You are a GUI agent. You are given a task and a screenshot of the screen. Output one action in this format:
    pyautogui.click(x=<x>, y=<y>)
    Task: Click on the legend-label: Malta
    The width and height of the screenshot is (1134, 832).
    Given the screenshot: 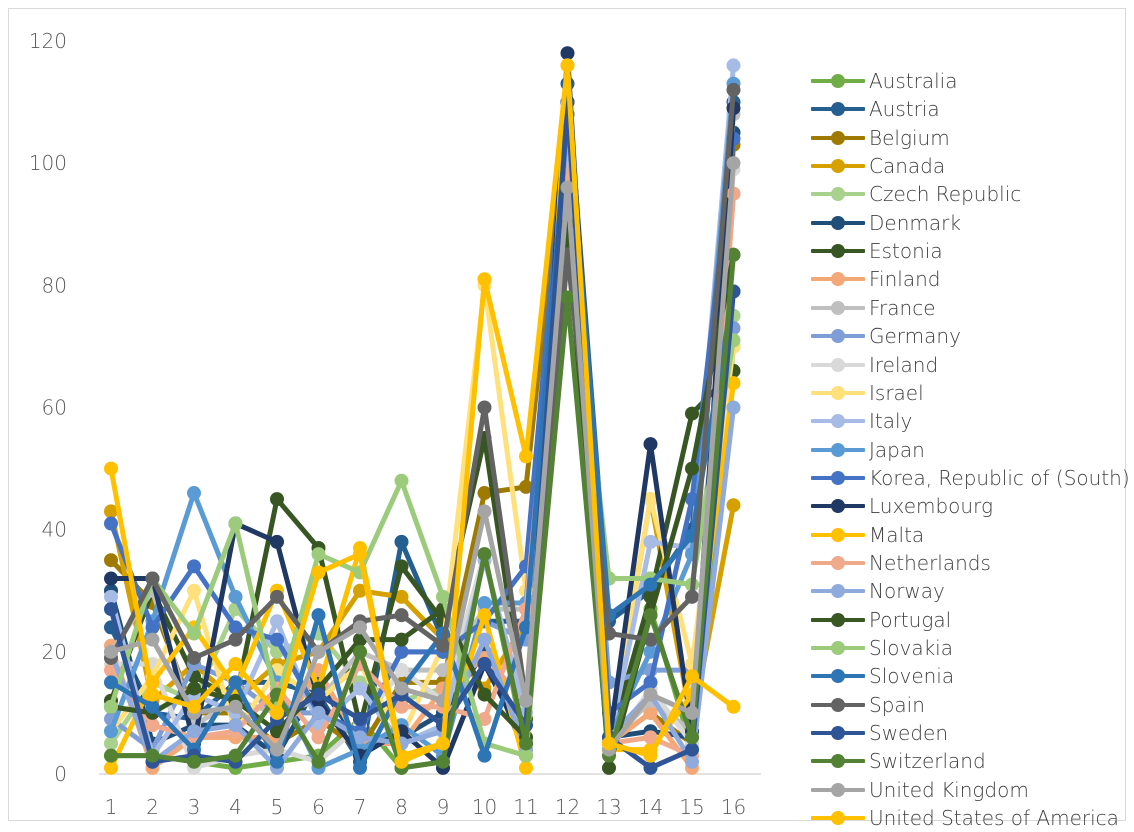 What is the action you would take?
    pyautogui.click(x=897, y=534)
    